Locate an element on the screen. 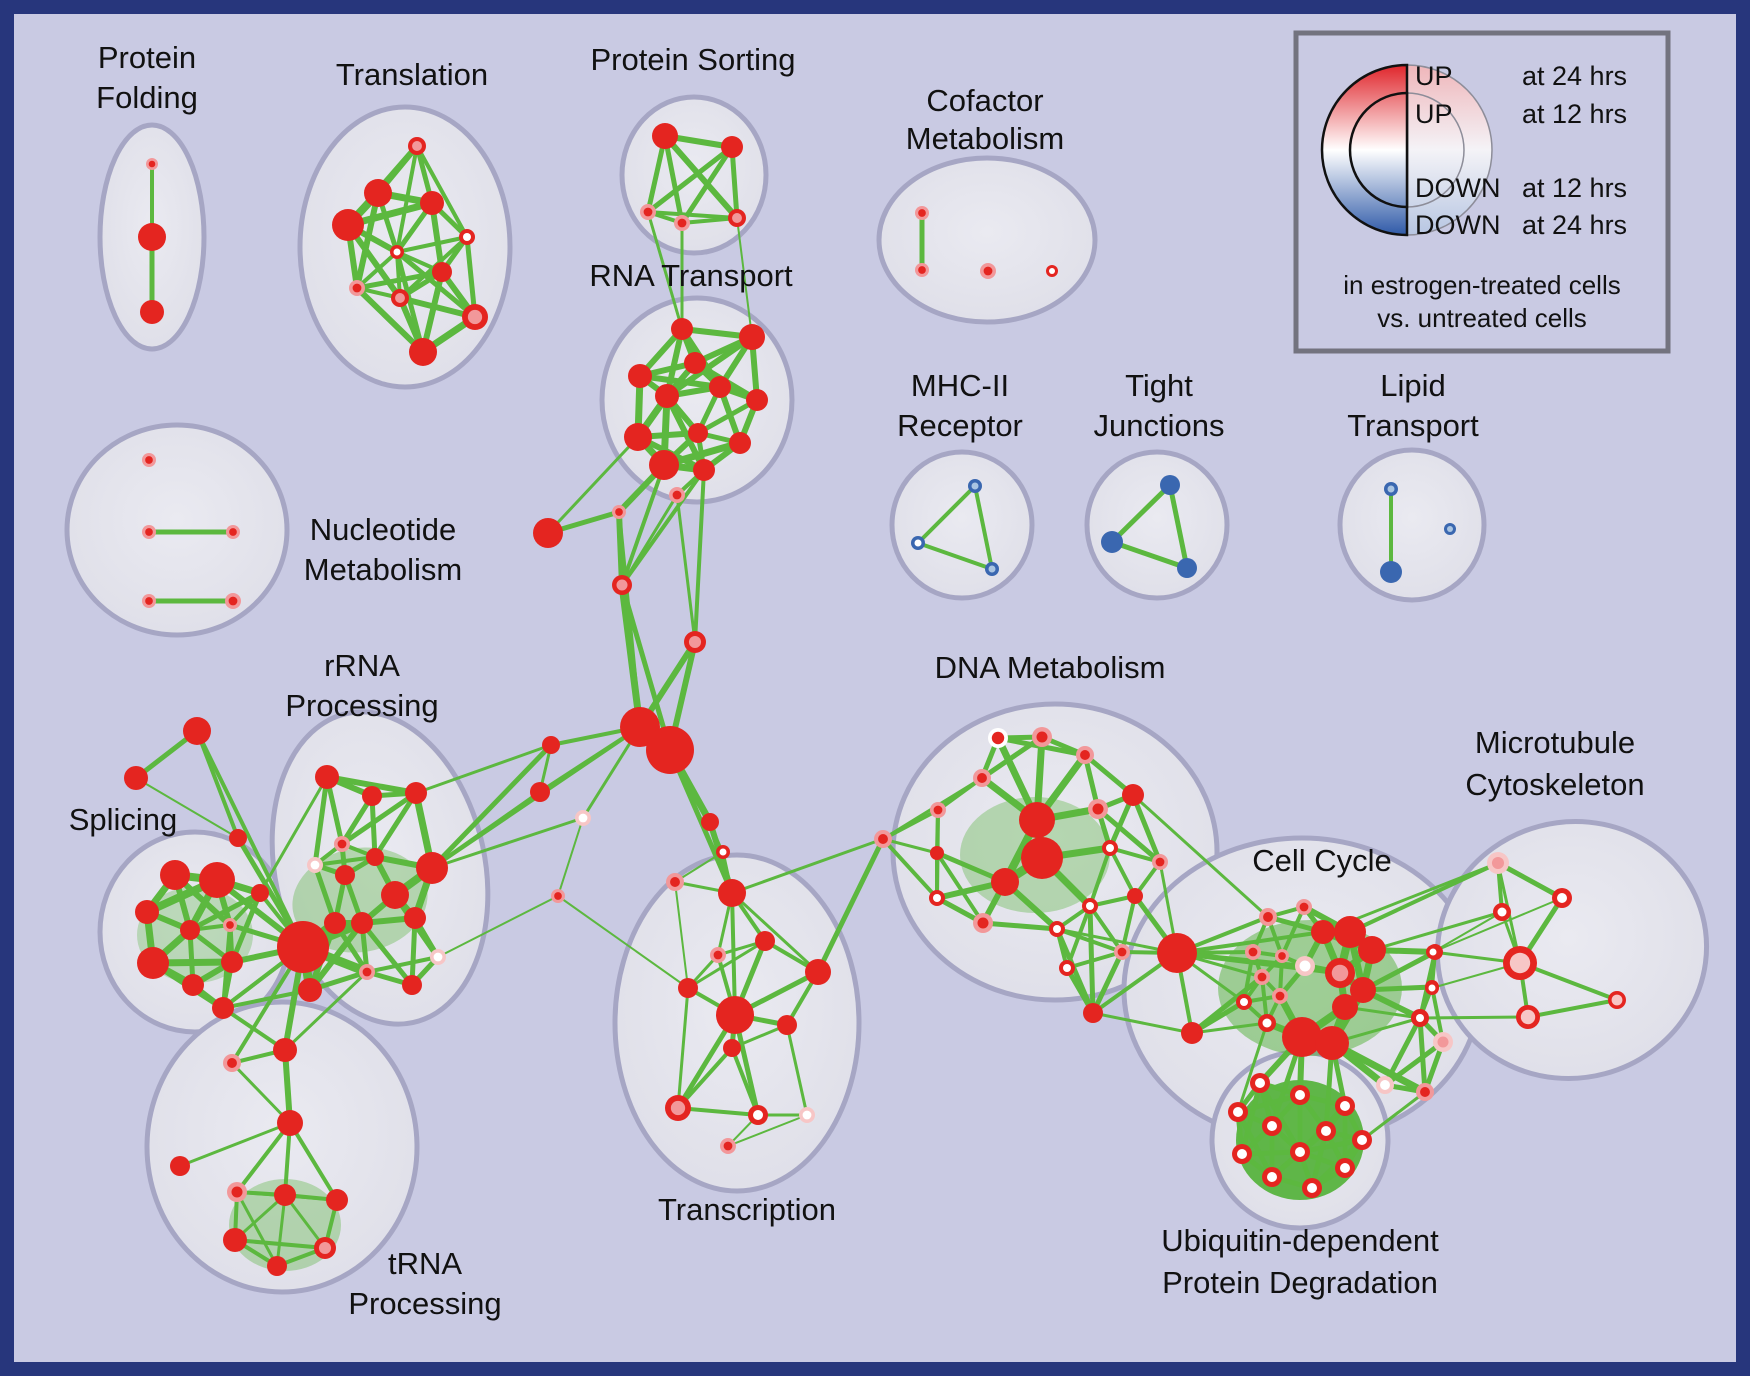 The image size is (1750, 1381). legend-direction-label: UP is located at coordinates (1434, 114).